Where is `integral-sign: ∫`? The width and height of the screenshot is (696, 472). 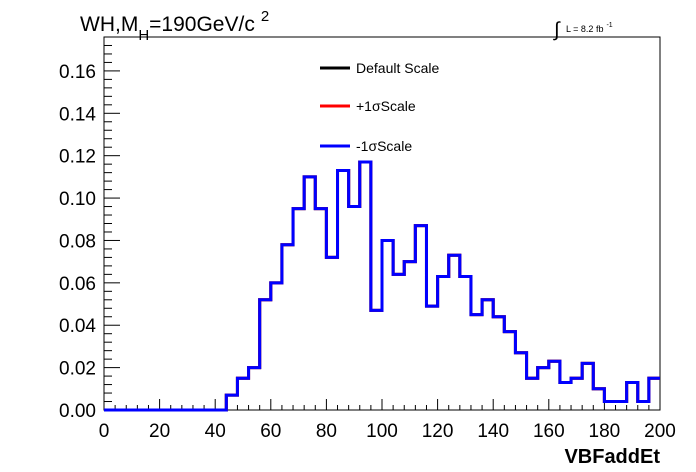 integral-sign: ∫ is located at coordinates (557, 30).